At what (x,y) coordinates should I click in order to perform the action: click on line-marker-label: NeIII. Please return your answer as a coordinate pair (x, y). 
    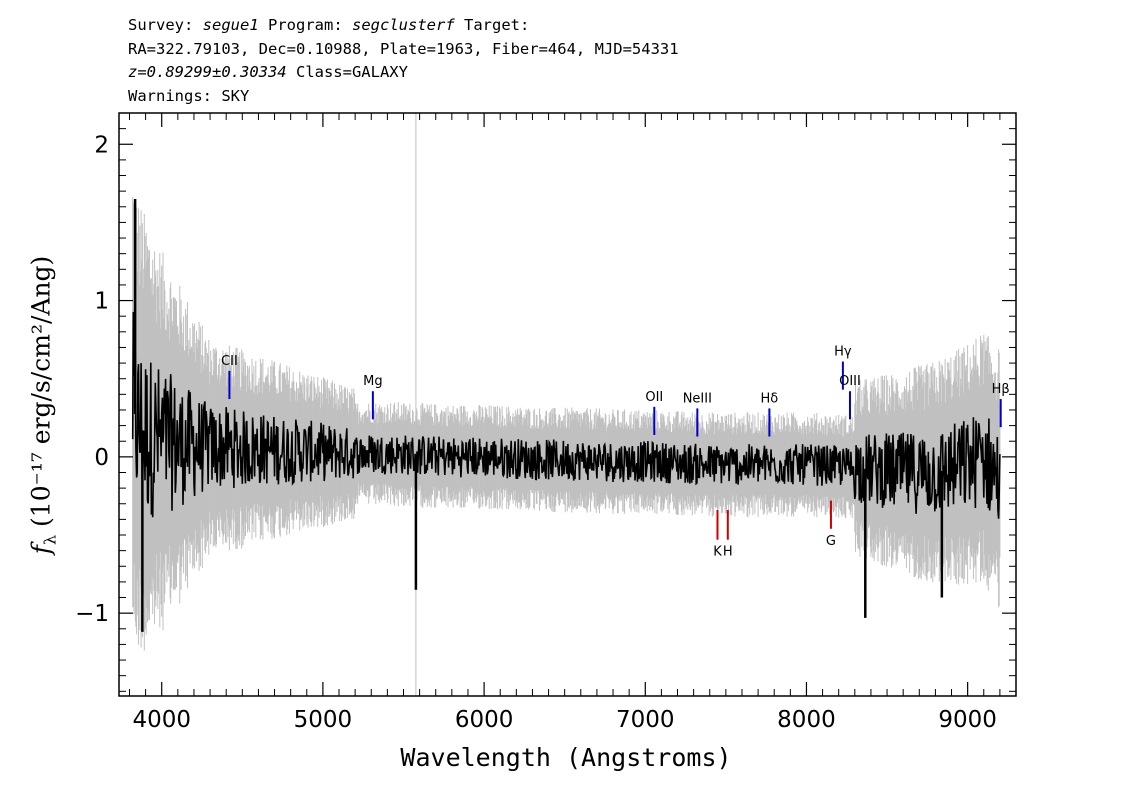
    Looking at the image, I should click on (697, 398).